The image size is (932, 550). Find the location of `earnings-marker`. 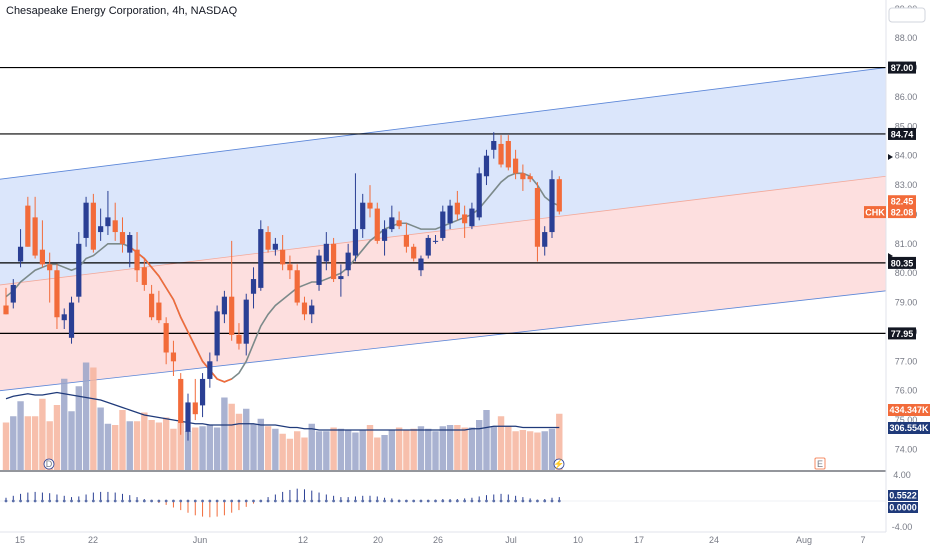

earnings-marker is located at coordinates (820, 463).